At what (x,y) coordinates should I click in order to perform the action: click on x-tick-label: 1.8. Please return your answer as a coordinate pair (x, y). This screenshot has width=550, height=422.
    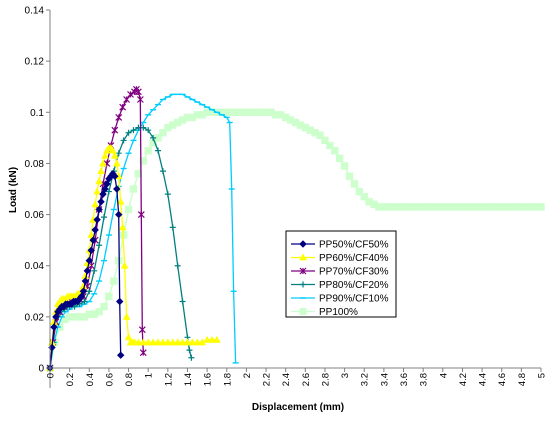
    Looking at the image, I should click on (227, 379).